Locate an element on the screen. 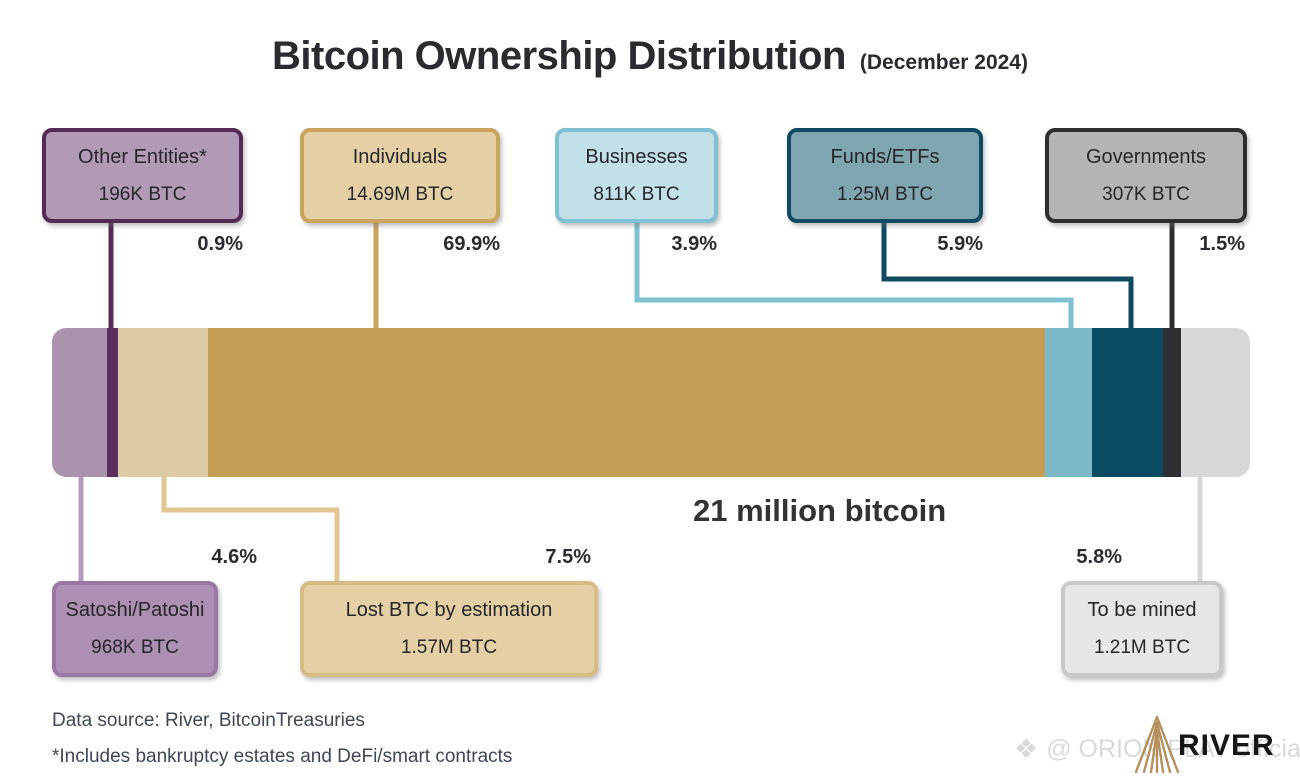 This screenshot has width=1300, height=780. percent-businesses: 3.9% is located at coordinates (694, 244).